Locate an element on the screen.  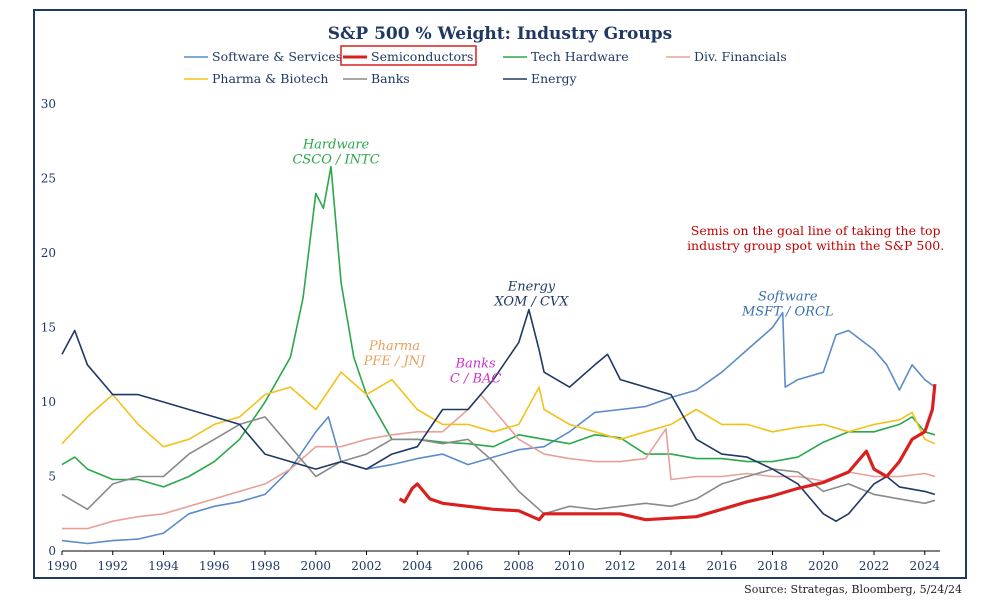
legend-label: Energy is located at coordinates (554, 78).